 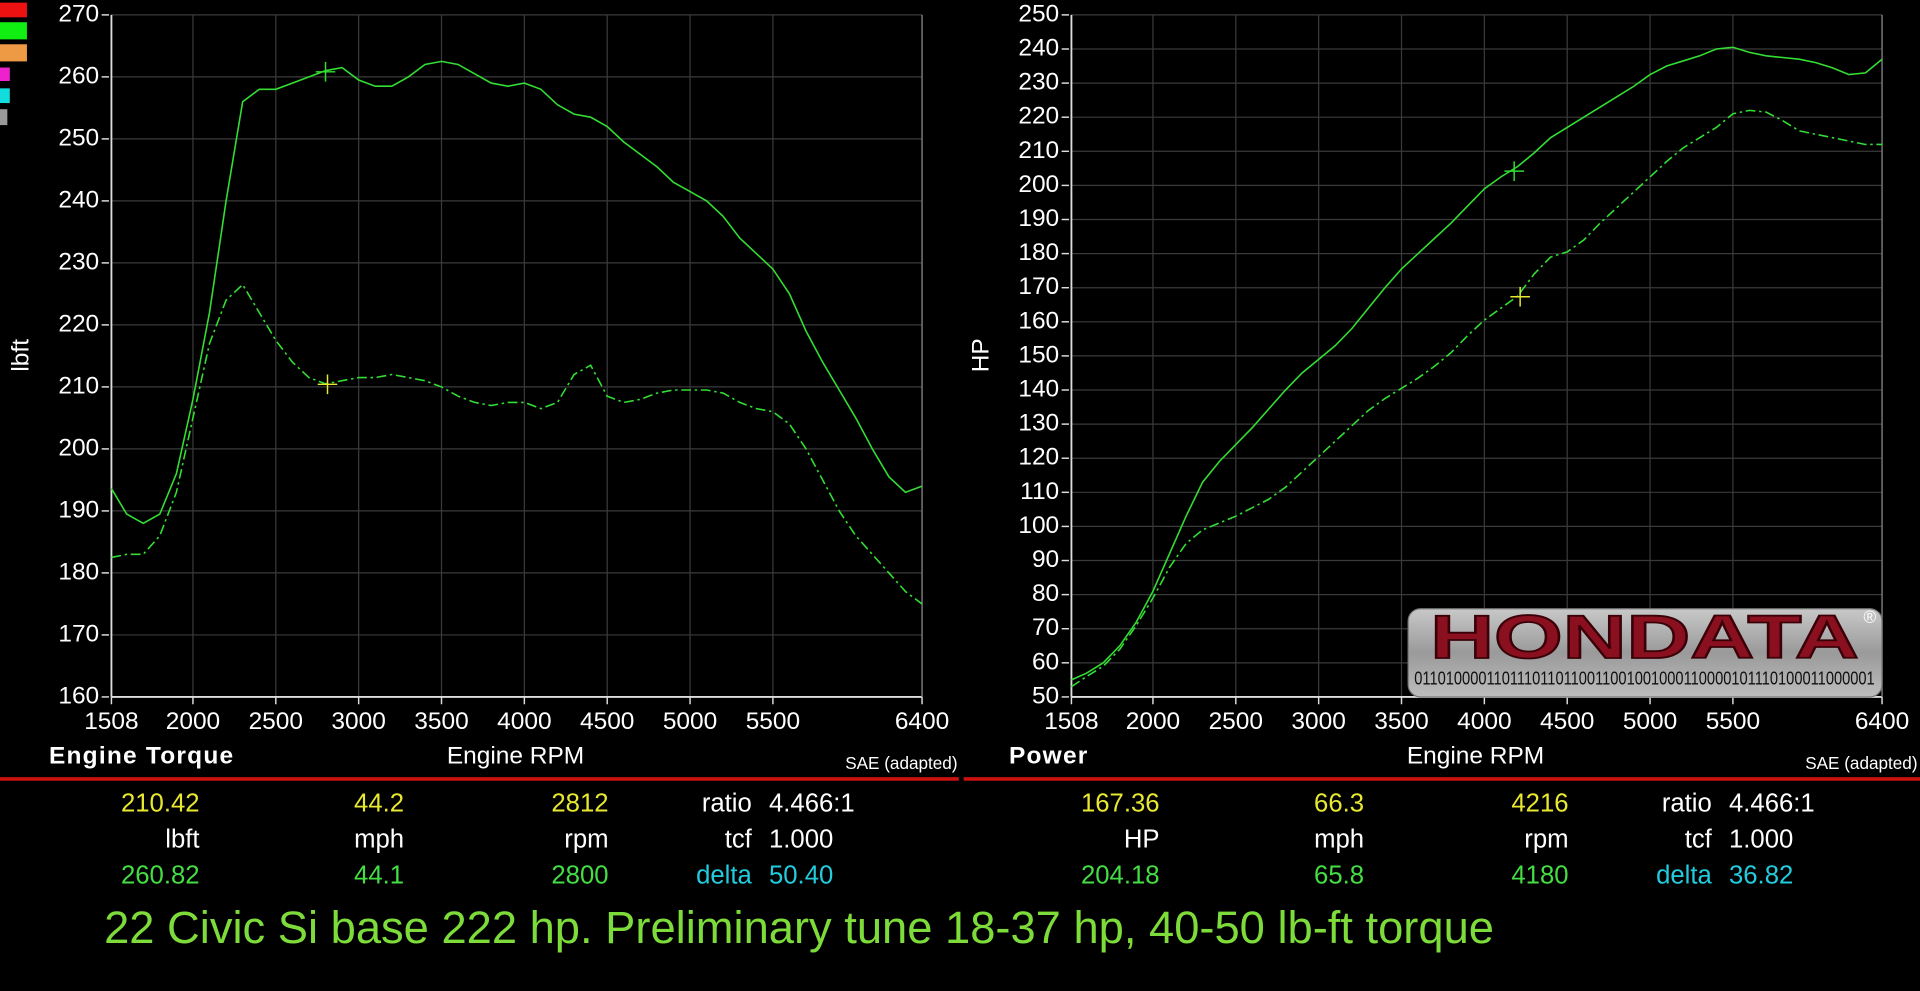 What do you see at coordinates (1142, 840) in the screenshot?
I see `readout-value: HP` at bounding box center [1142, 840].